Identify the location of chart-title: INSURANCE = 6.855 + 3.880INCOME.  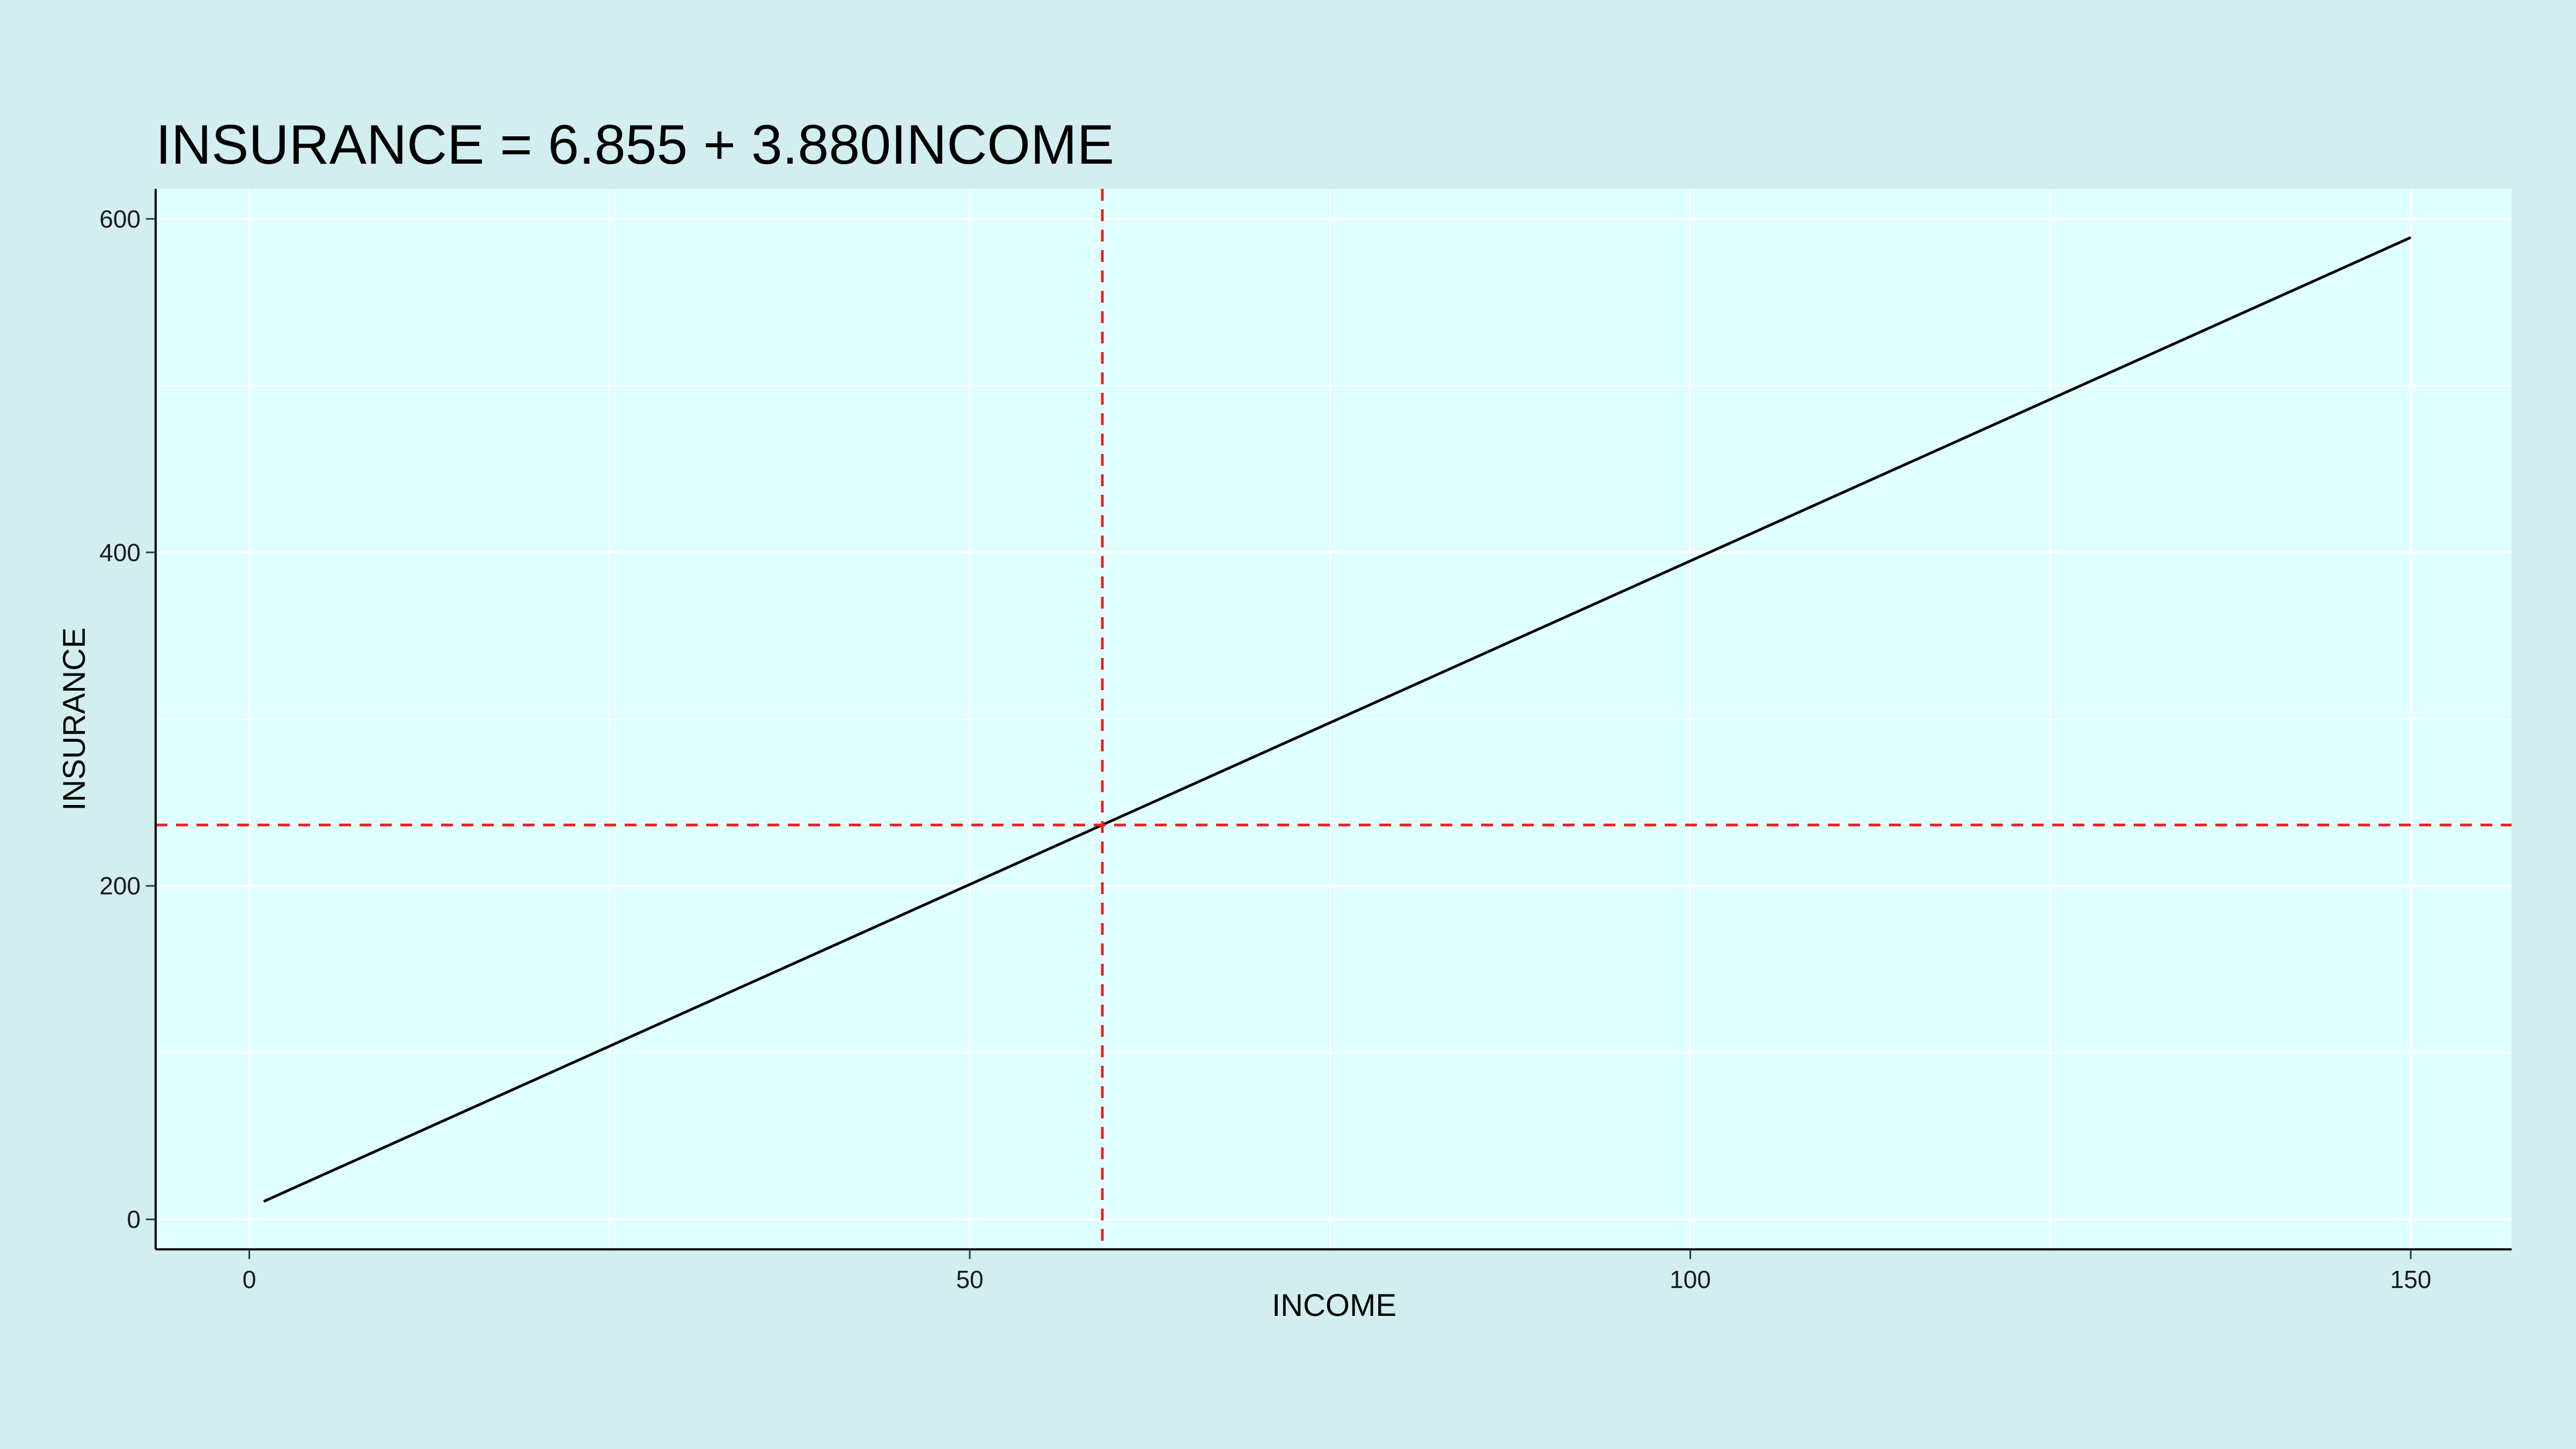
(635, 145).